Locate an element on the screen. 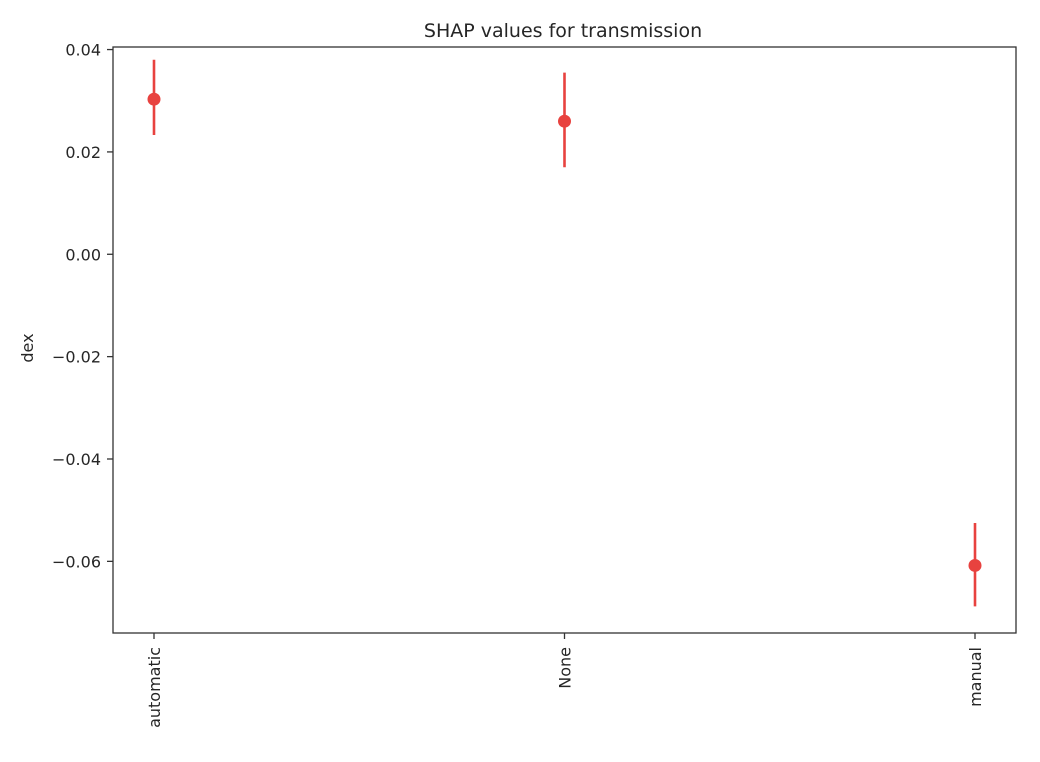 Image resolution: width=1040 pixels, height=762 pixels. x-tick-label: automatic is located at coordinates (154, 687).